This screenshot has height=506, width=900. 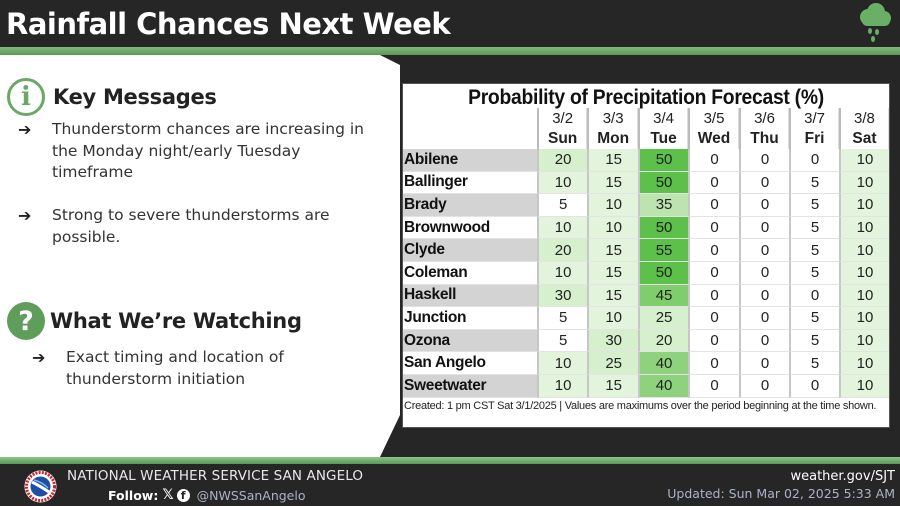 I want to click on pop-value-cell: 45, so click(x=663, y=296).